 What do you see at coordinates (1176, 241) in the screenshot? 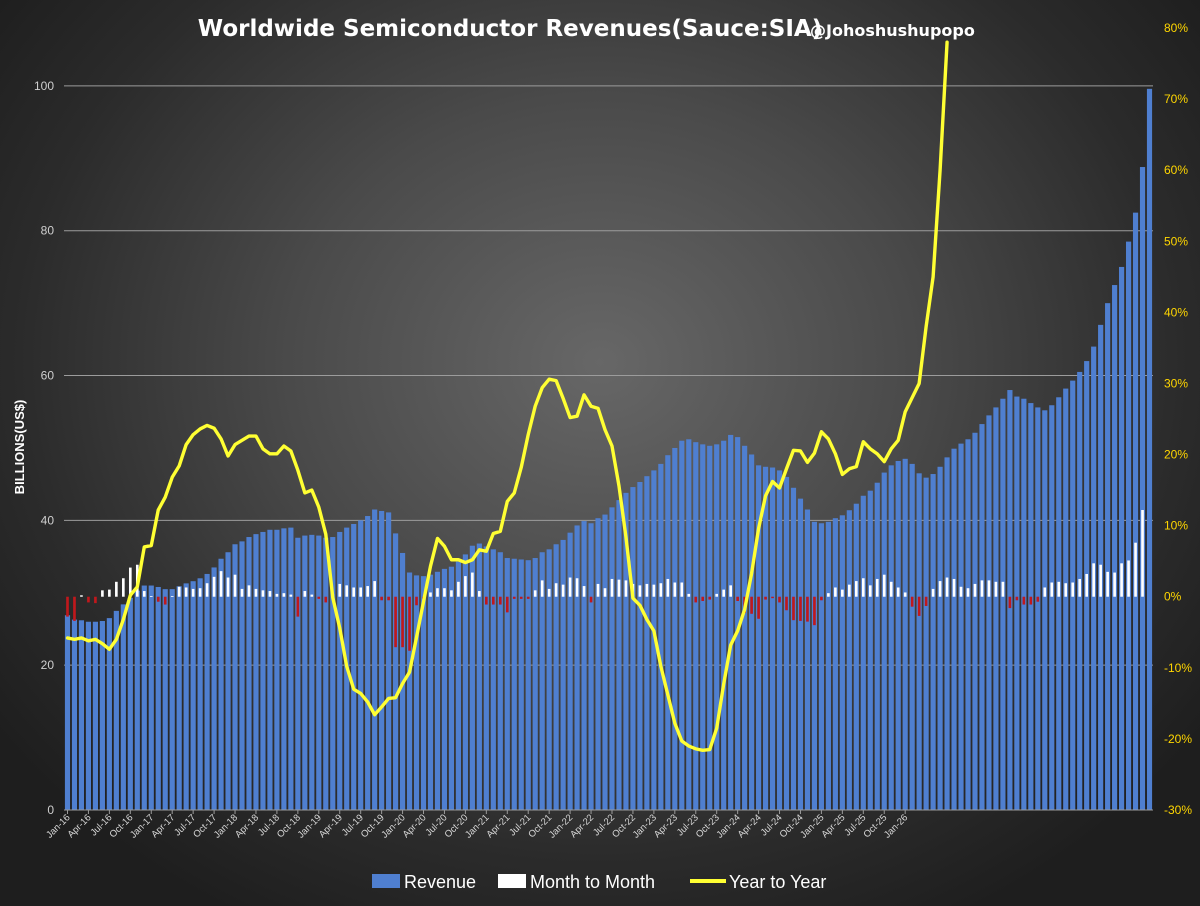
I see `y2-tick-label: 50%` at bounding box center [1176, 241].